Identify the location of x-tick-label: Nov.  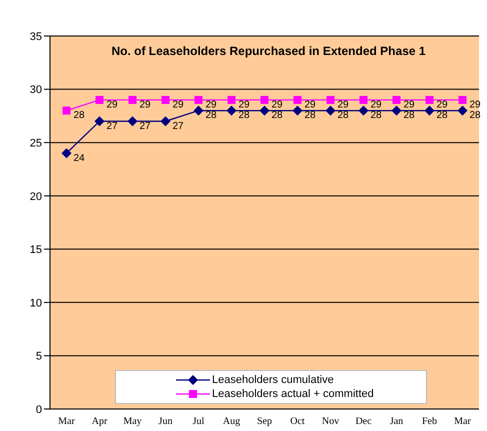
(331, 422).